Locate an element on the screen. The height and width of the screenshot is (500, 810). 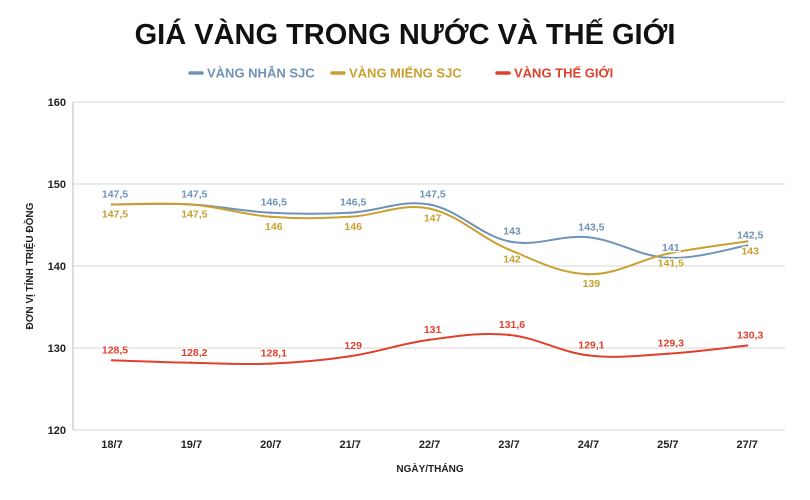
legend-entry: VÀNG MIẾNG SJC is located at coordinates (405, 73).